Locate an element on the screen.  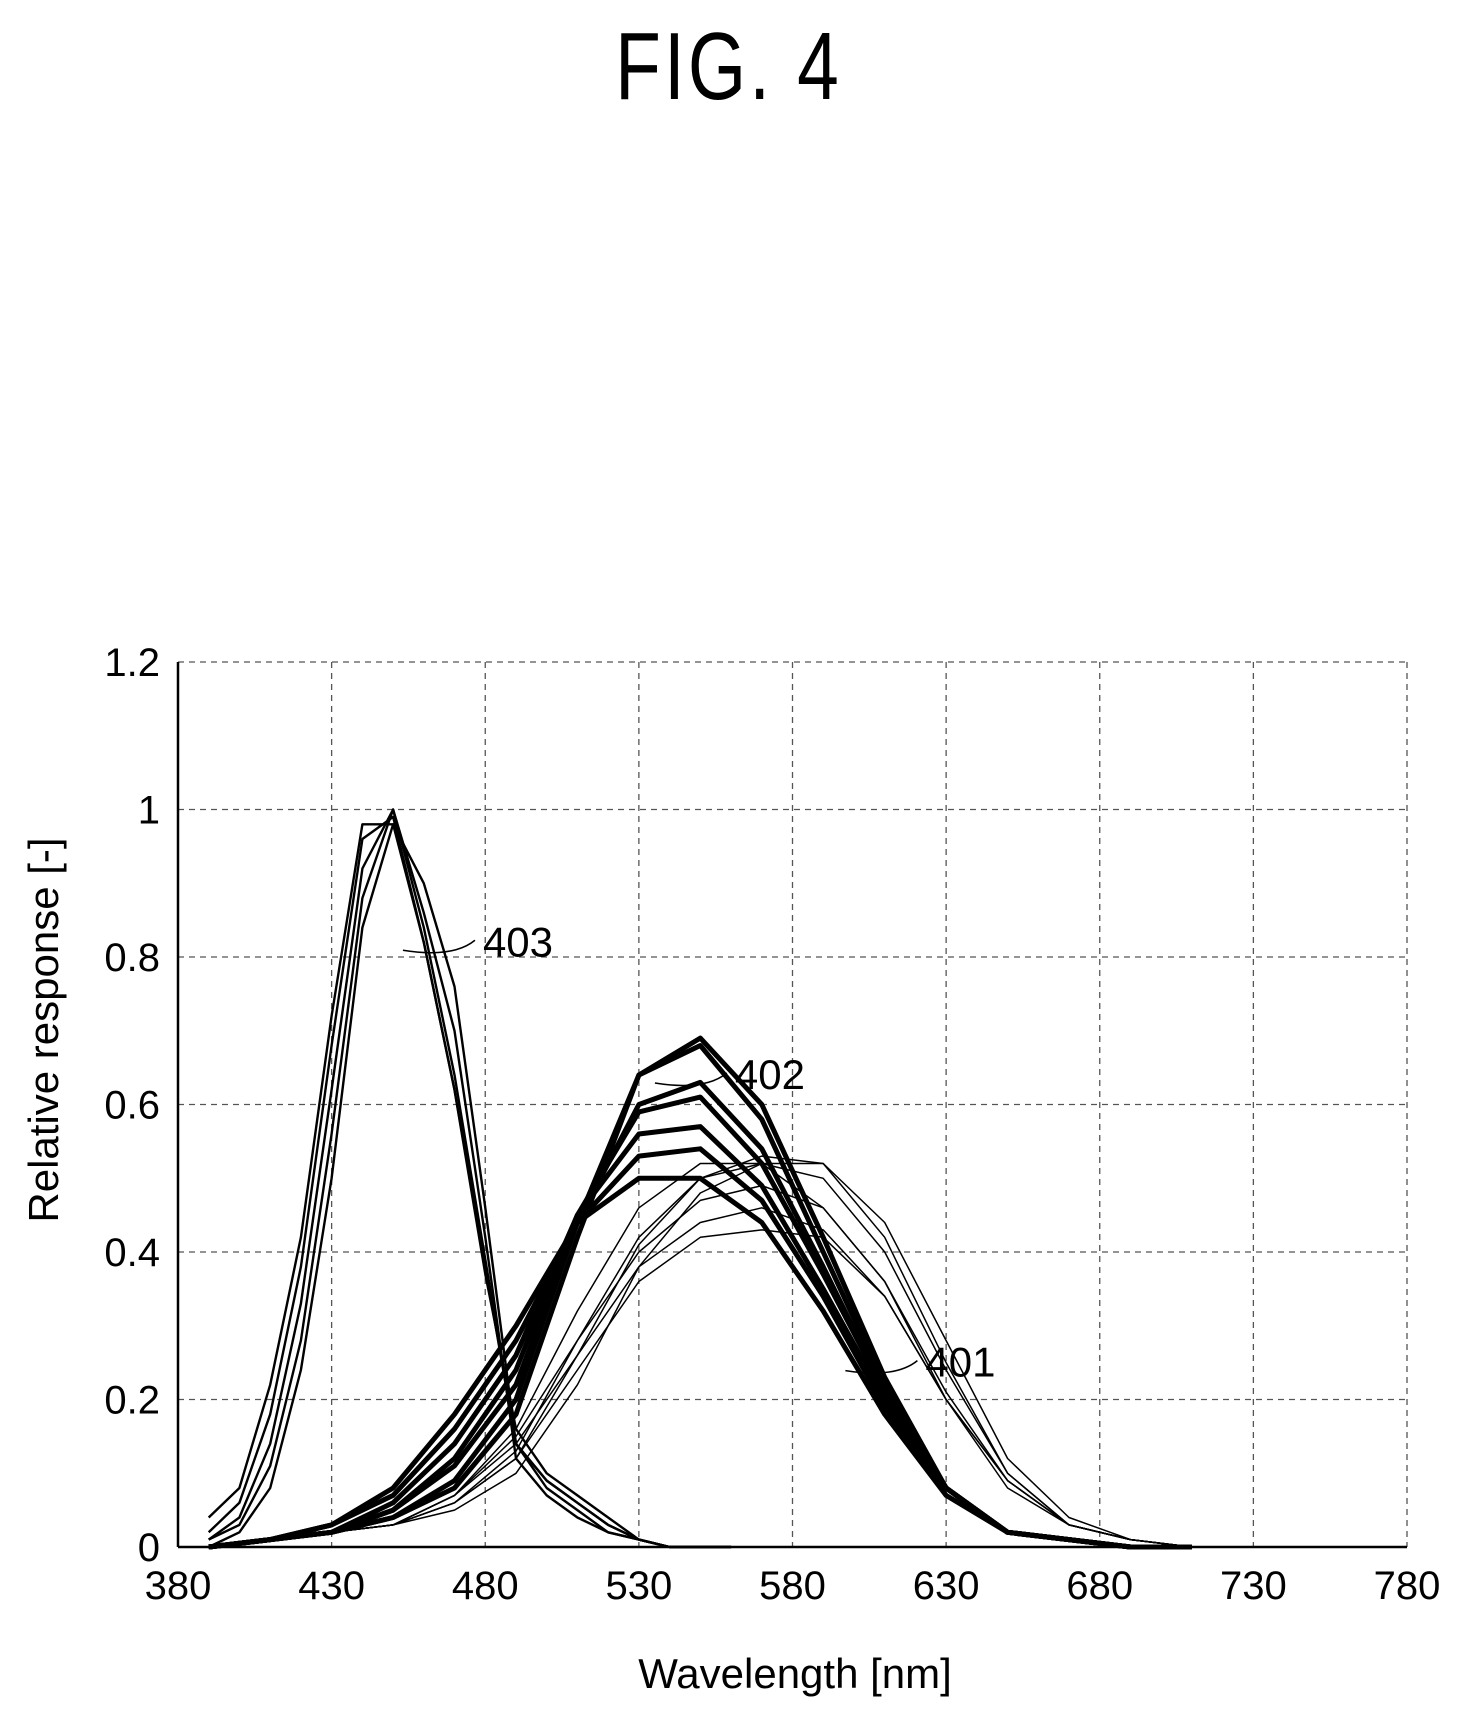
leader-line-green is located at coordinates (691, 1079).